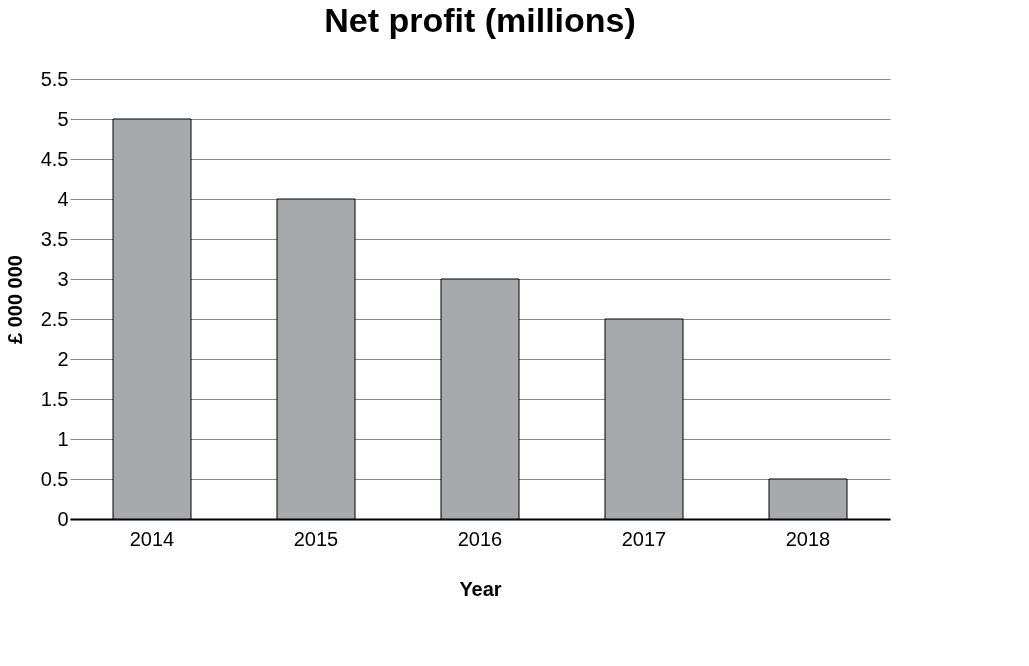 Image resolution: width=1029 pixels, height=666 pixels. I want to click on x-tick-label: 2016, so click(480, 538).